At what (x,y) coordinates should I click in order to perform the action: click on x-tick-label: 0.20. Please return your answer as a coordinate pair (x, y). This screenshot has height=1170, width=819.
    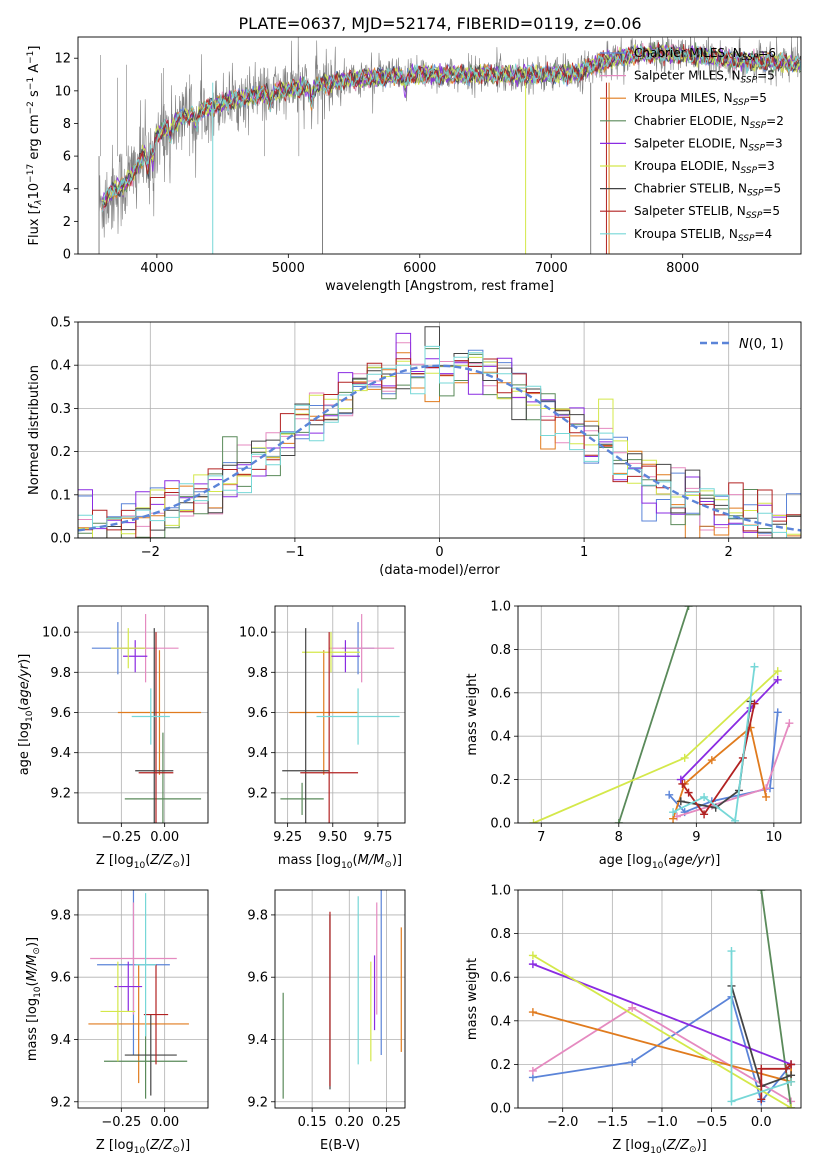
    Looking at the image, I should click on (349, 1122).